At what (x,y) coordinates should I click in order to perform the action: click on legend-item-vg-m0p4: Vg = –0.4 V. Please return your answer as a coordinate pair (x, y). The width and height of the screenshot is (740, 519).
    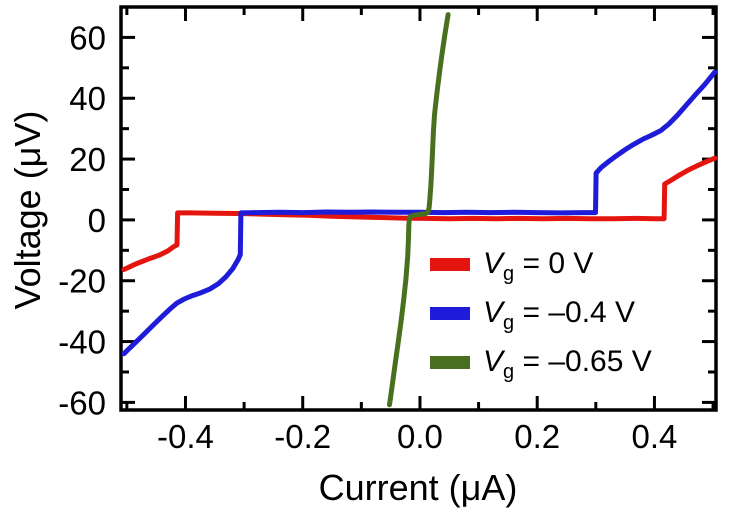
    Looking at the image, I should click on (541, 315).